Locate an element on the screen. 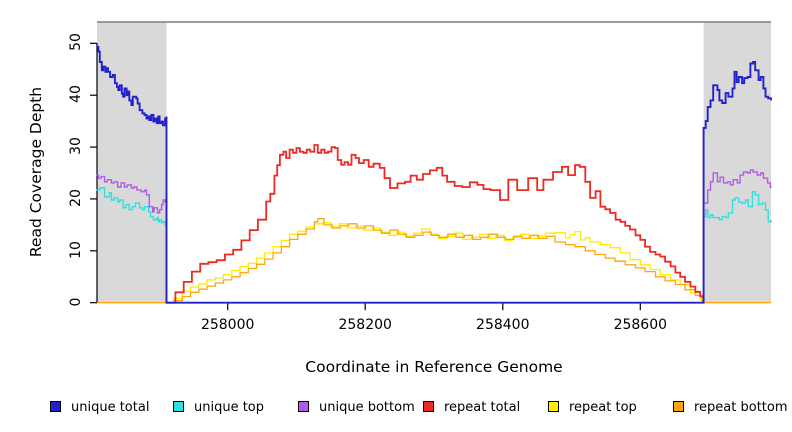 The image size is (792, 432). y-tick-label: 40 is located at coordinates (76, 94).